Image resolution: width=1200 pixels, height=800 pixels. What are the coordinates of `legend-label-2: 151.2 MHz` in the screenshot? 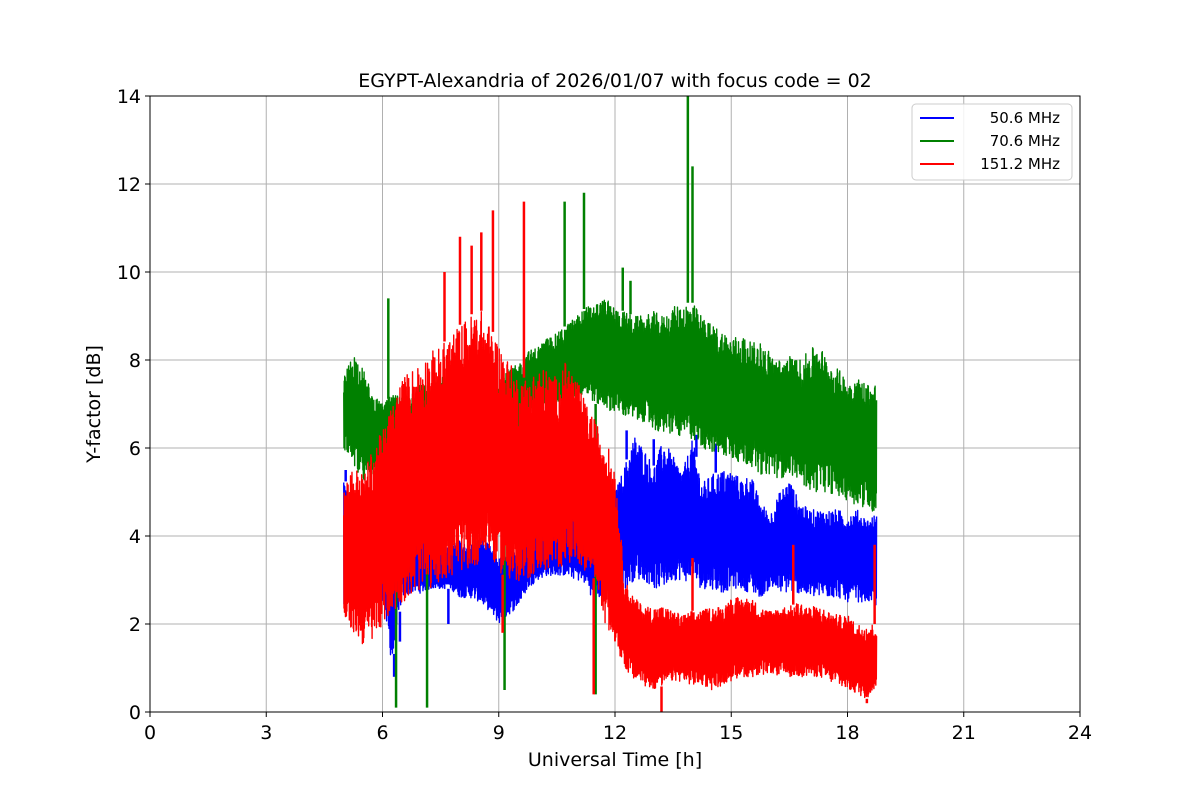 It's located at (1020, 164).